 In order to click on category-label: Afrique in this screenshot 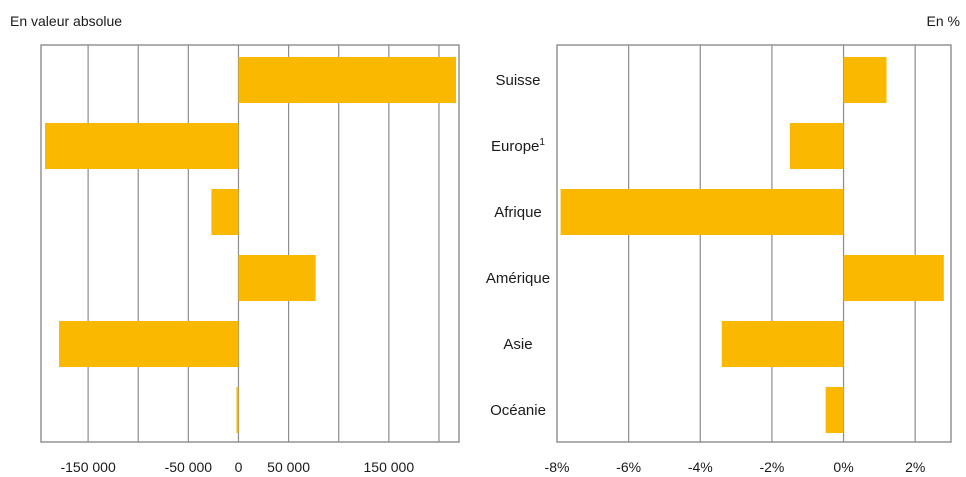, I will do `click(518, 212)`.